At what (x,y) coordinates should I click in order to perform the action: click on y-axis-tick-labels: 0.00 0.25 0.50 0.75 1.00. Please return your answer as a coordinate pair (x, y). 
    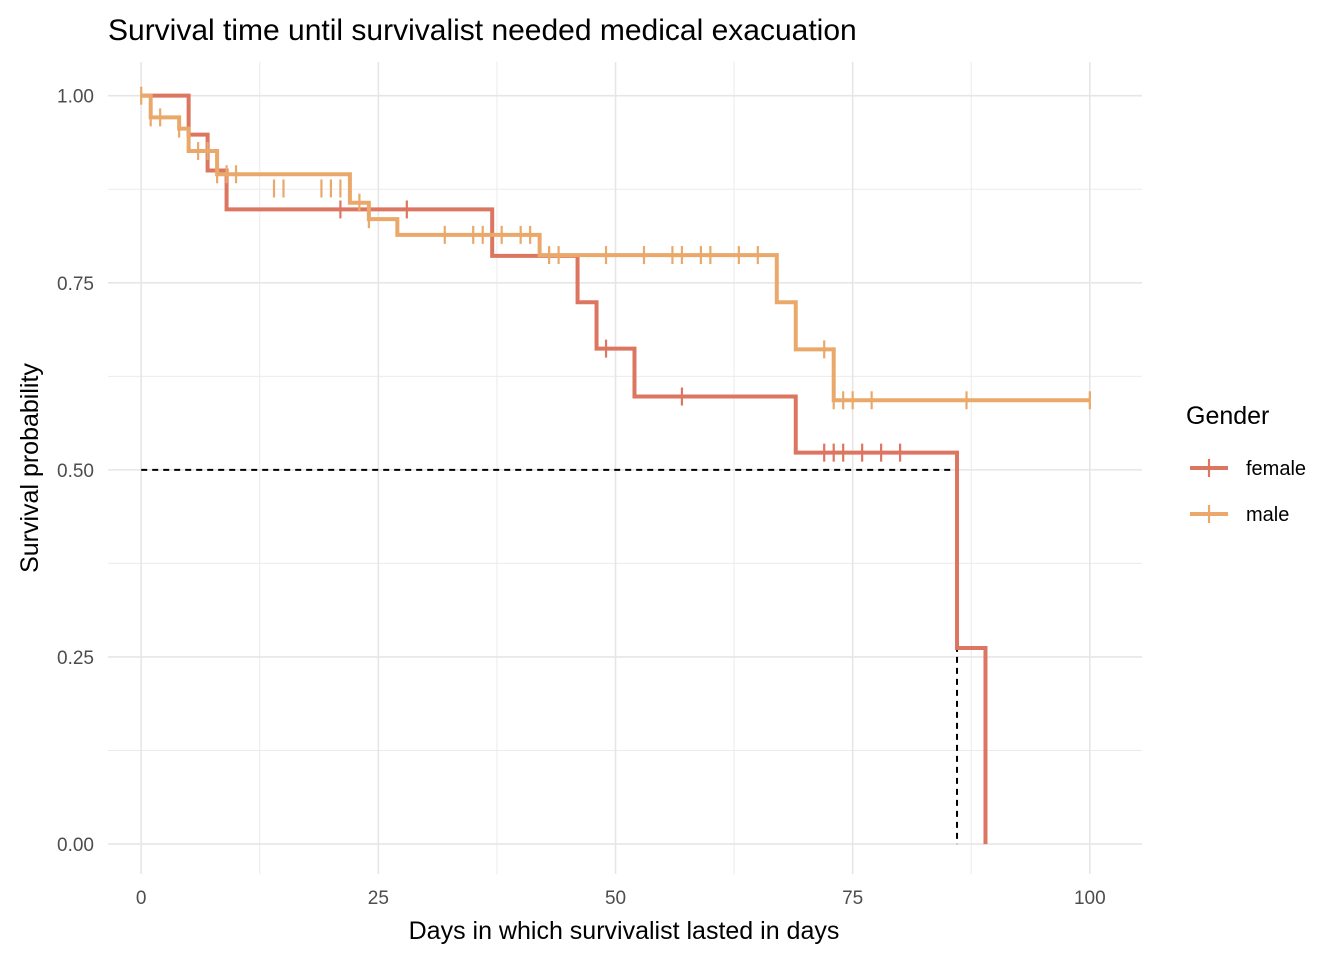
    Looking at the image, I should click on (75, 471).